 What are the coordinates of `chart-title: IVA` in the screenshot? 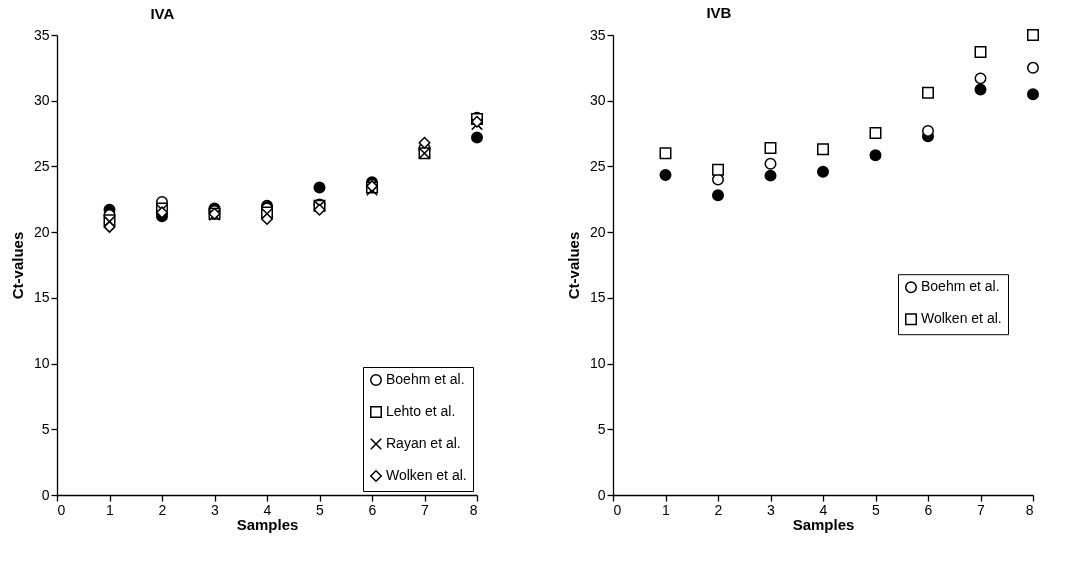 It's located at (162, 13).